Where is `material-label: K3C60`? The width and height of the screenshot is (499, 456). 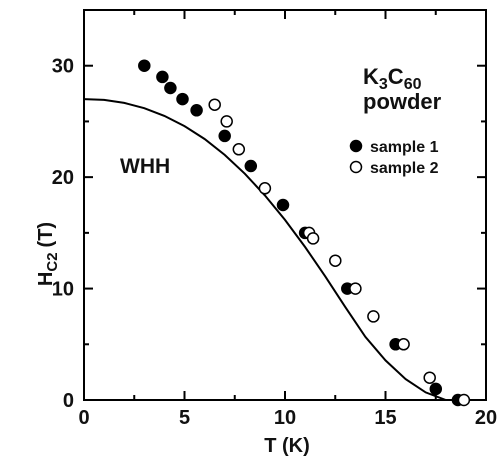 material-label: K3C60 is located at coordinates (392, 78).